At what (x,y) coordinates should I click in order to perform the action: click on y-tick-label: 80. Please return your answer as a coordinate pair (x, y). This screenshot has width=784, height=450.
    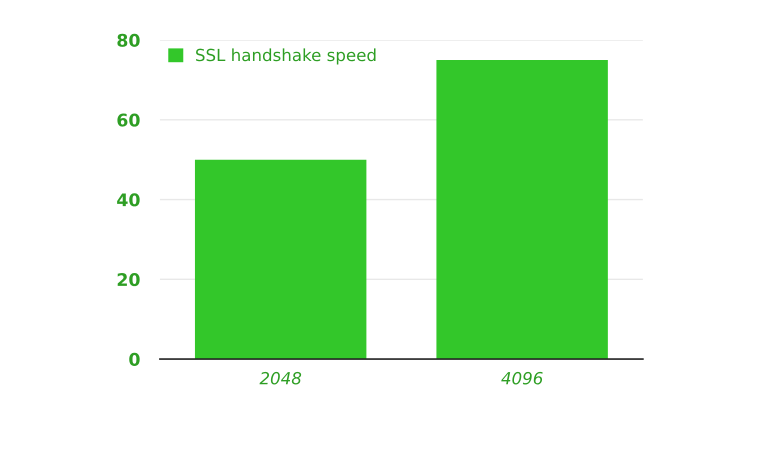
    Looking at the image, I should click on (128, 40).